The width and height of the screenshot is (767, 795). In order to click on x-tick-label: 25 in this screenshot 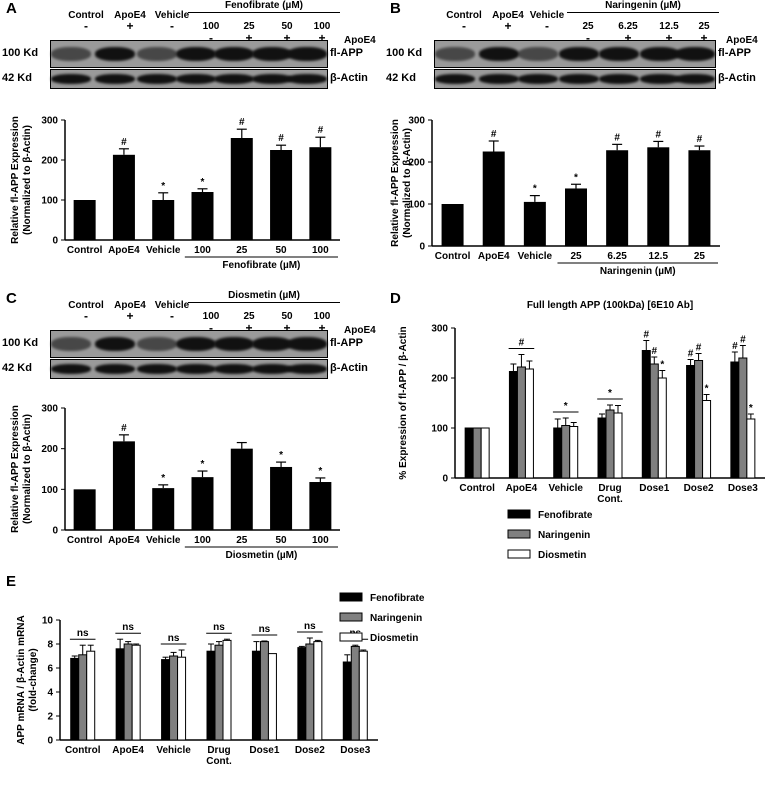, I will do `click(576, 256)`.